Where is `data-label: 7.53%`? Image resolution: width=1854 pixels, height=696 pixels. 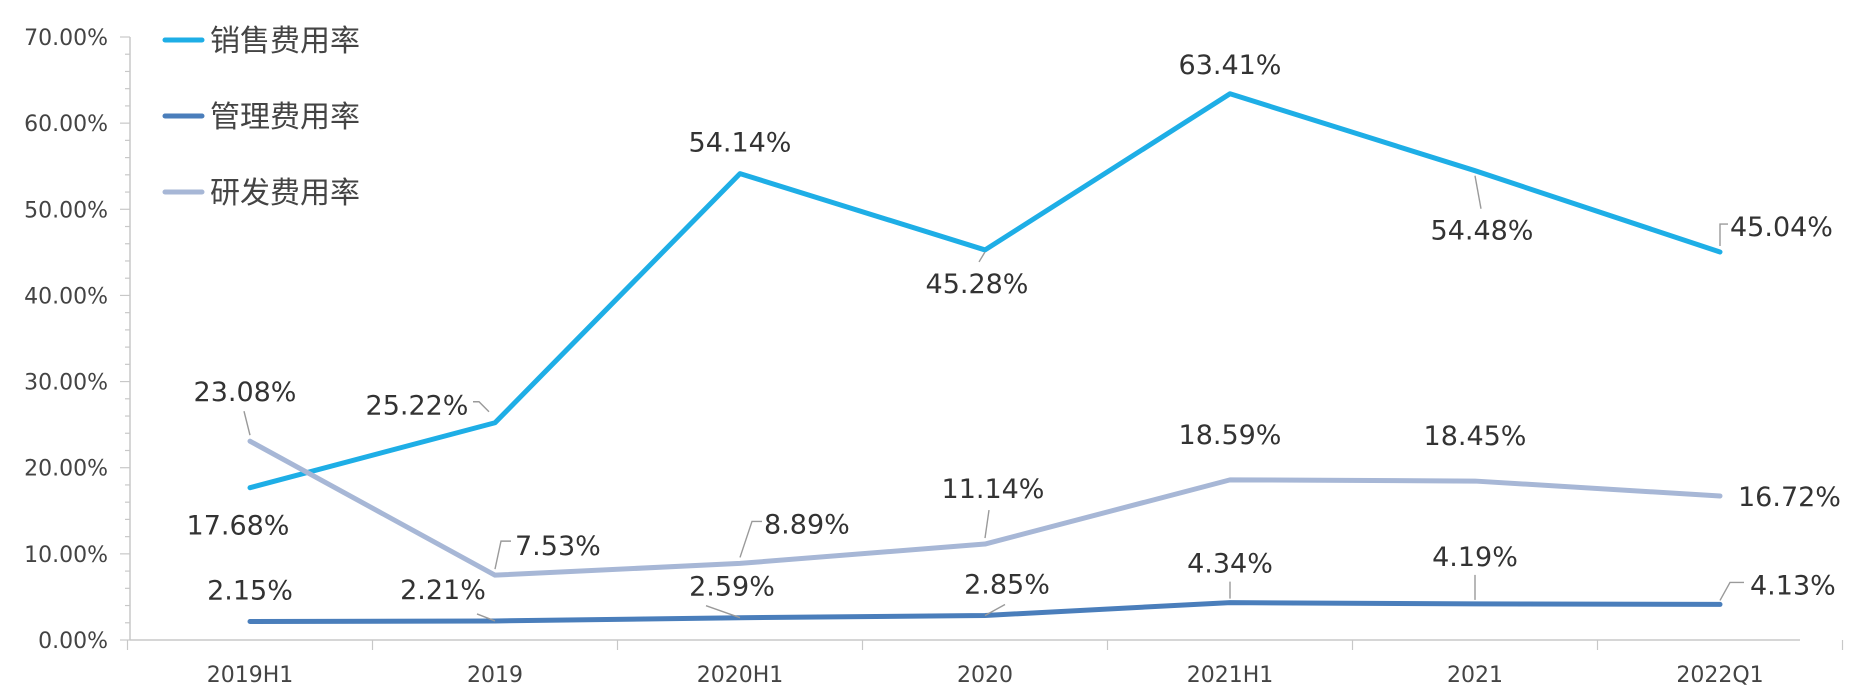
data-label: 7.53% is located at coordinates (558, 546).